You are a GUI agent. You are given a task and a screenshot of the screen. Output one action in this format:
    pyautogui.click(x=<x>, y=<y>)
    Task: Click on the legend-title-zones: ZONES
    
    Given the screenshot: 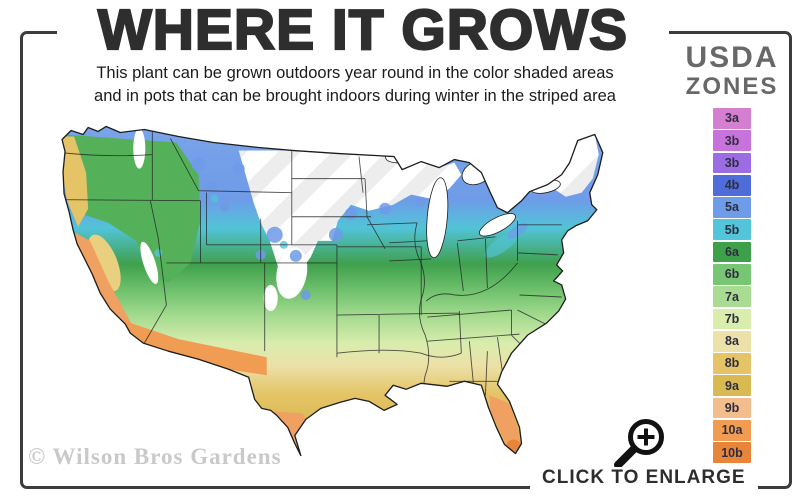 What is the action you would take?
    pyautogui.click(x=732, y=86)
    